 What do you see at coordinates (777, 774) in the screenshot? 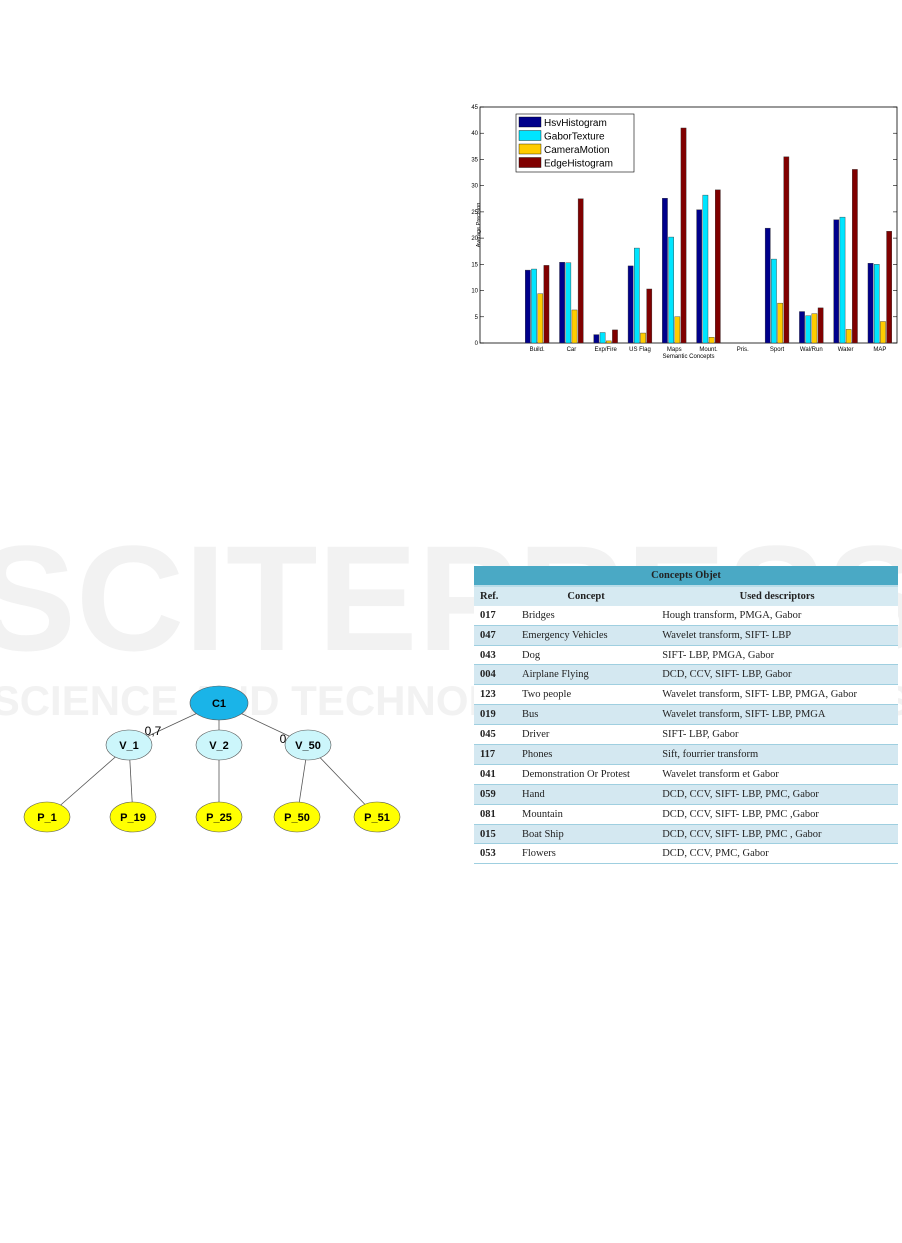
I see `cell-descriptors: Wavelet transform et Gabor` at bounding box center [777, 774].